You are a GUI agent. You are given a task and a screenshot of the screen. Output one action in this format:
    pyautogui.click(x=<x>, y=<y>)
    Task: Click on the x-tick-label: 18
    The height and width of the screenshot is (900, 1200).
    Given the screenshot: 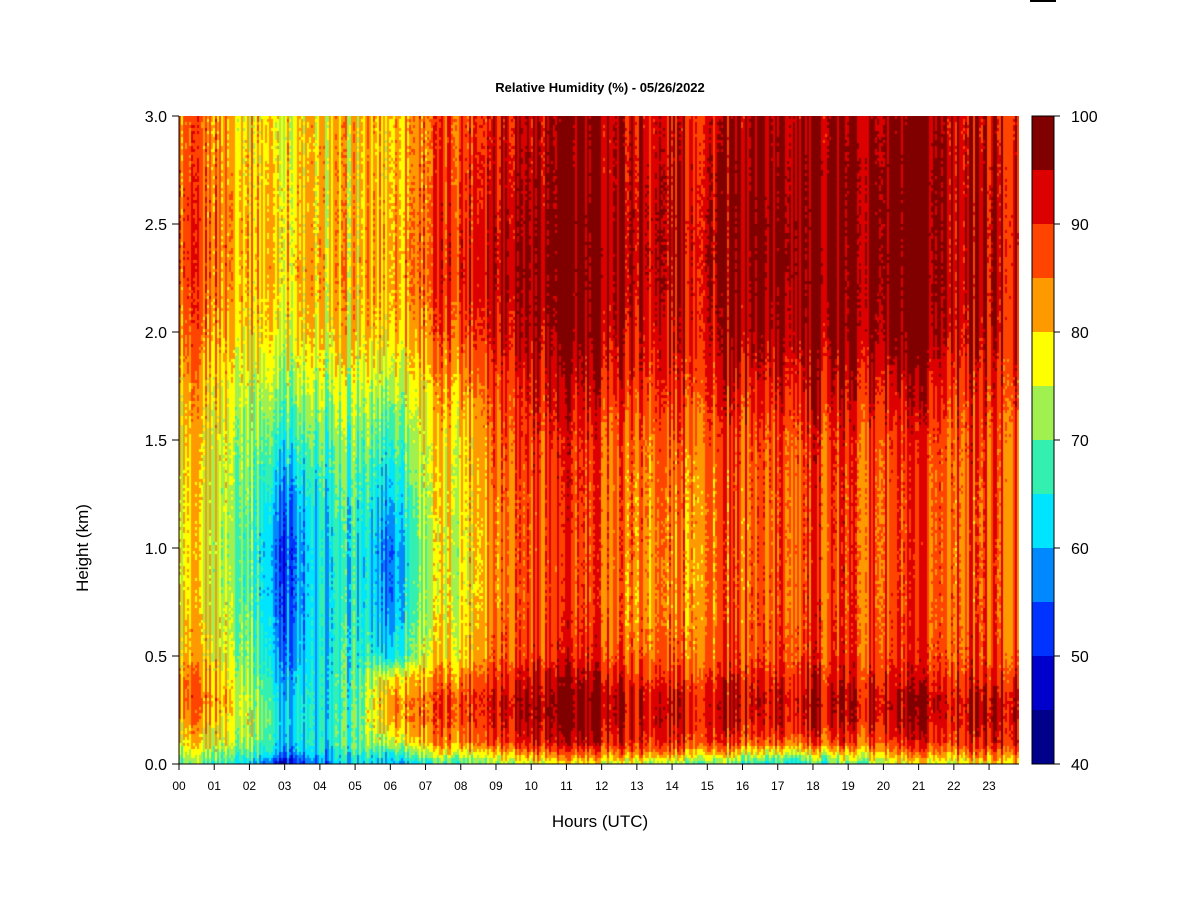 What is the action you would take?
    pyautogui.click(x=813, y=786)
    